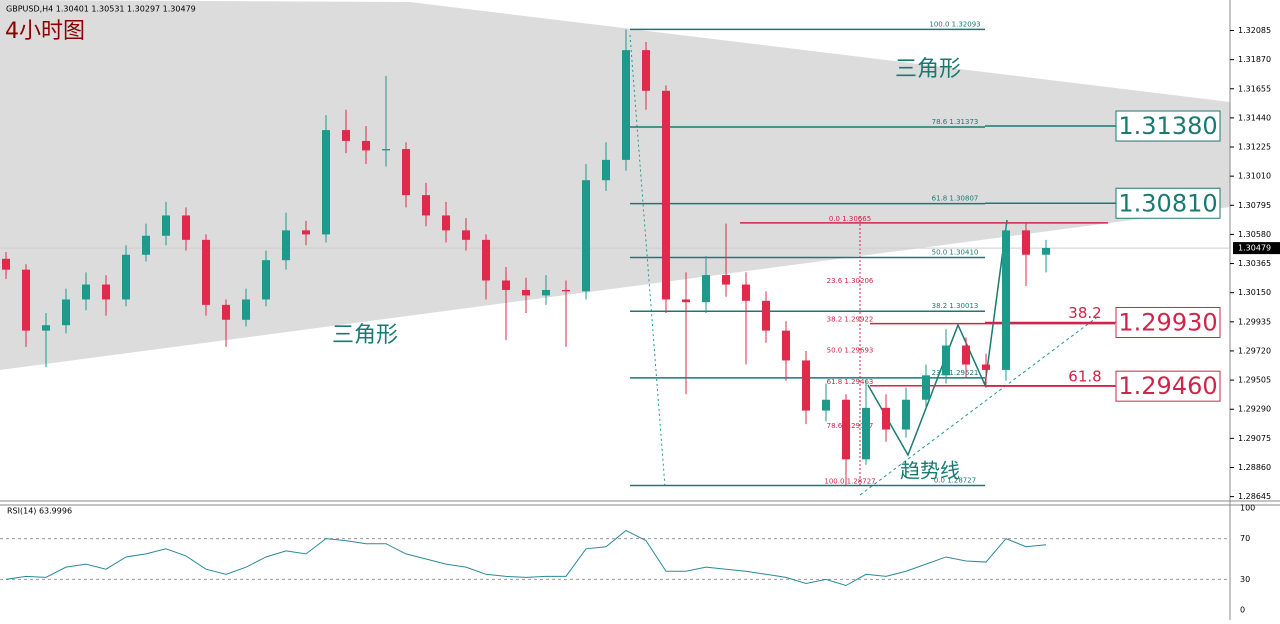 The width and height of the screenshot is (1280, 624). Describe the element at coordinates (1254, 321) in the screenshot. I see `y-tick-label: 1.29935` at that location.